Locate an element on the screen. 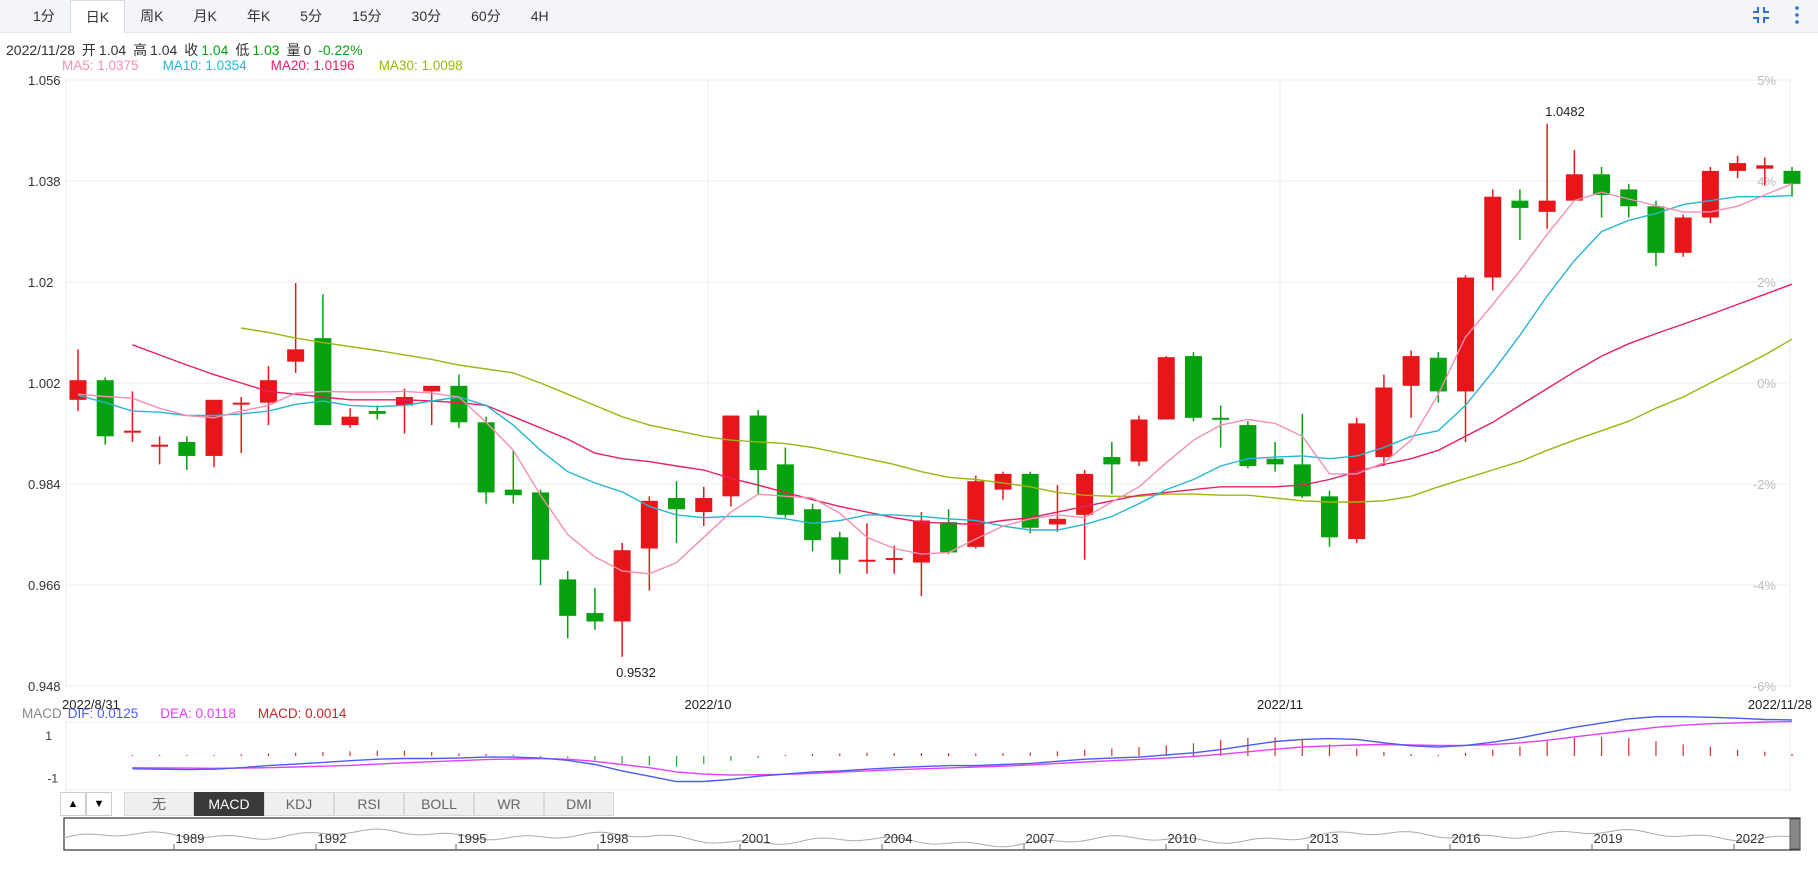 Image resolution: width=1818 pixels, height=883 pixels. macd-frame is located at coordinates (928, 756).